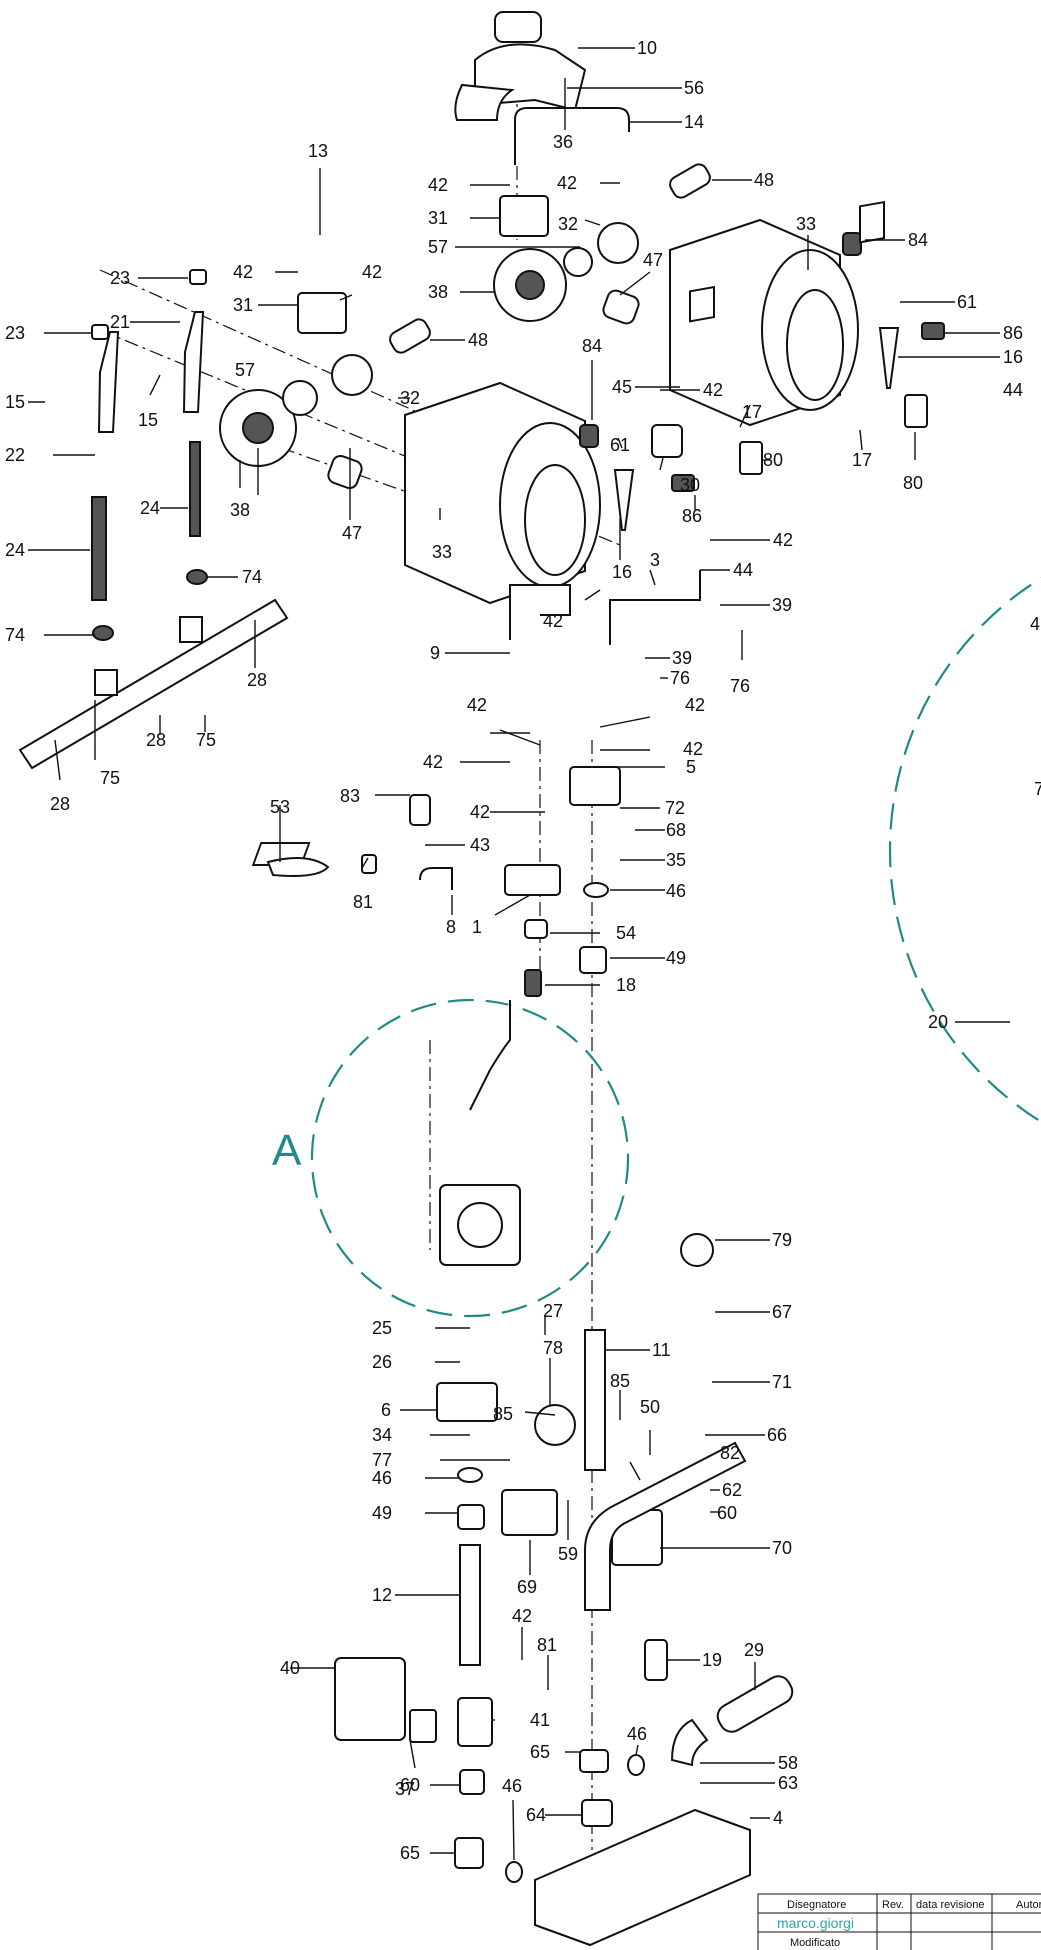 Image resolution: width=1041 pixels, height=1950 pixels. Describe the element at coordinates (782, 1312) in the screenshot. I see `label-67: 67` at that location.